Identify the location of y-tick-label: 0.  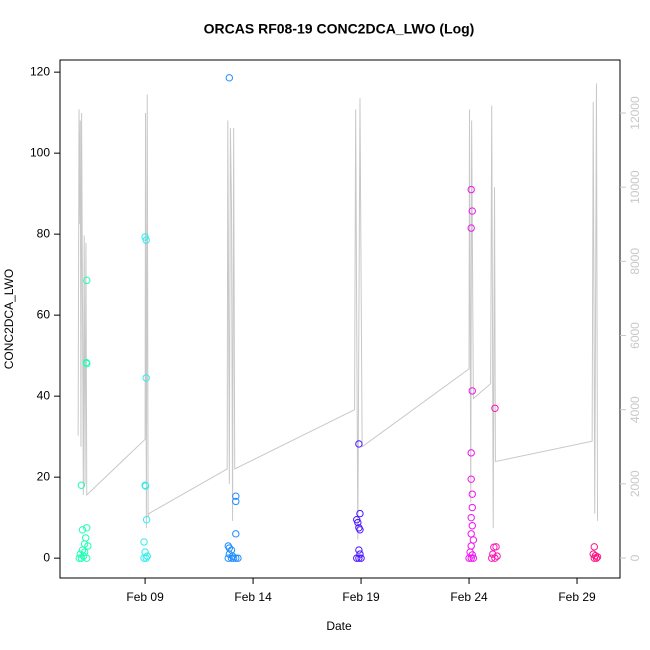
(46, 557).